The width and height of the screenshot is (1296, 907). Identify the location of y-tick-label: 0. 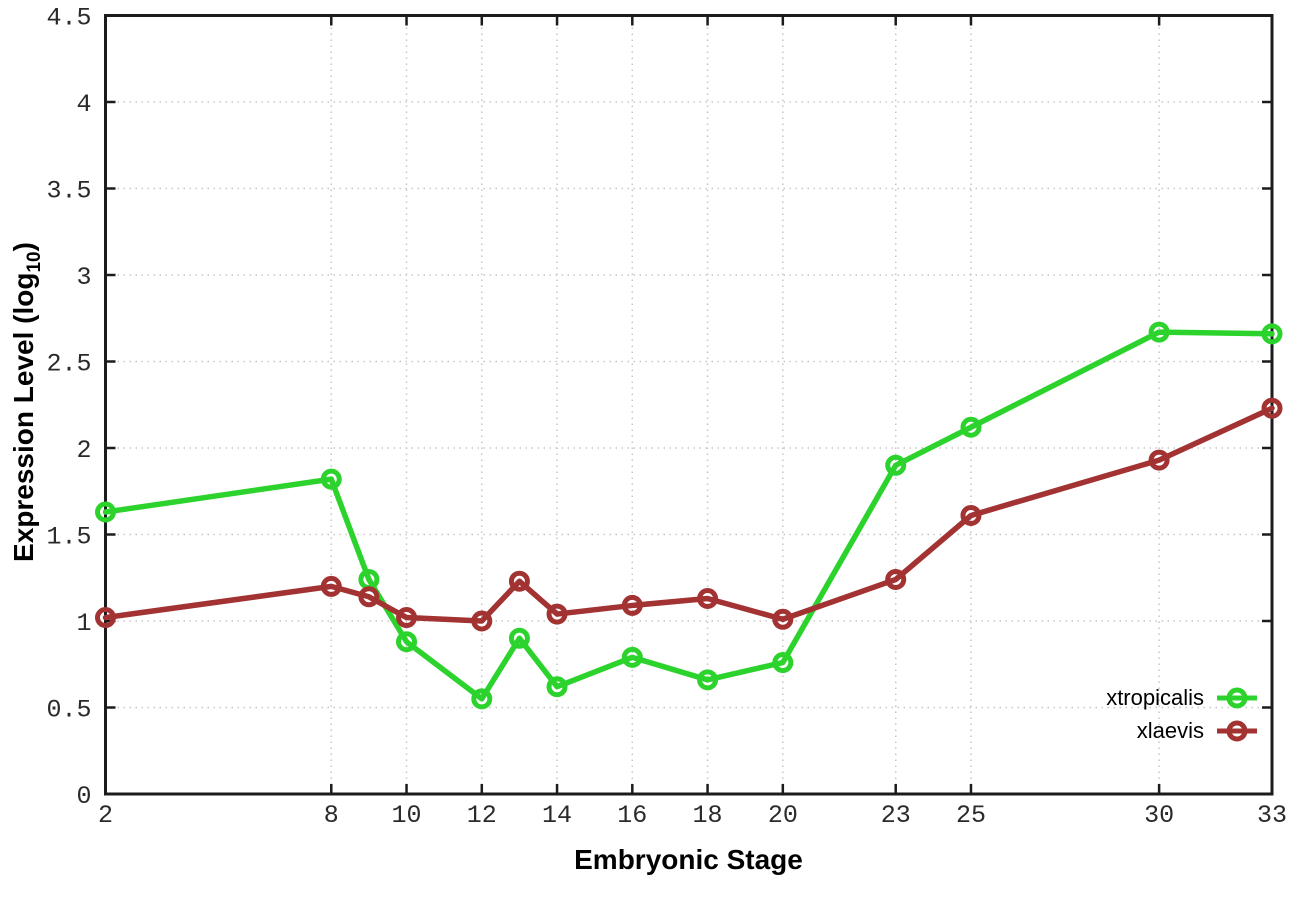
(83, 796).